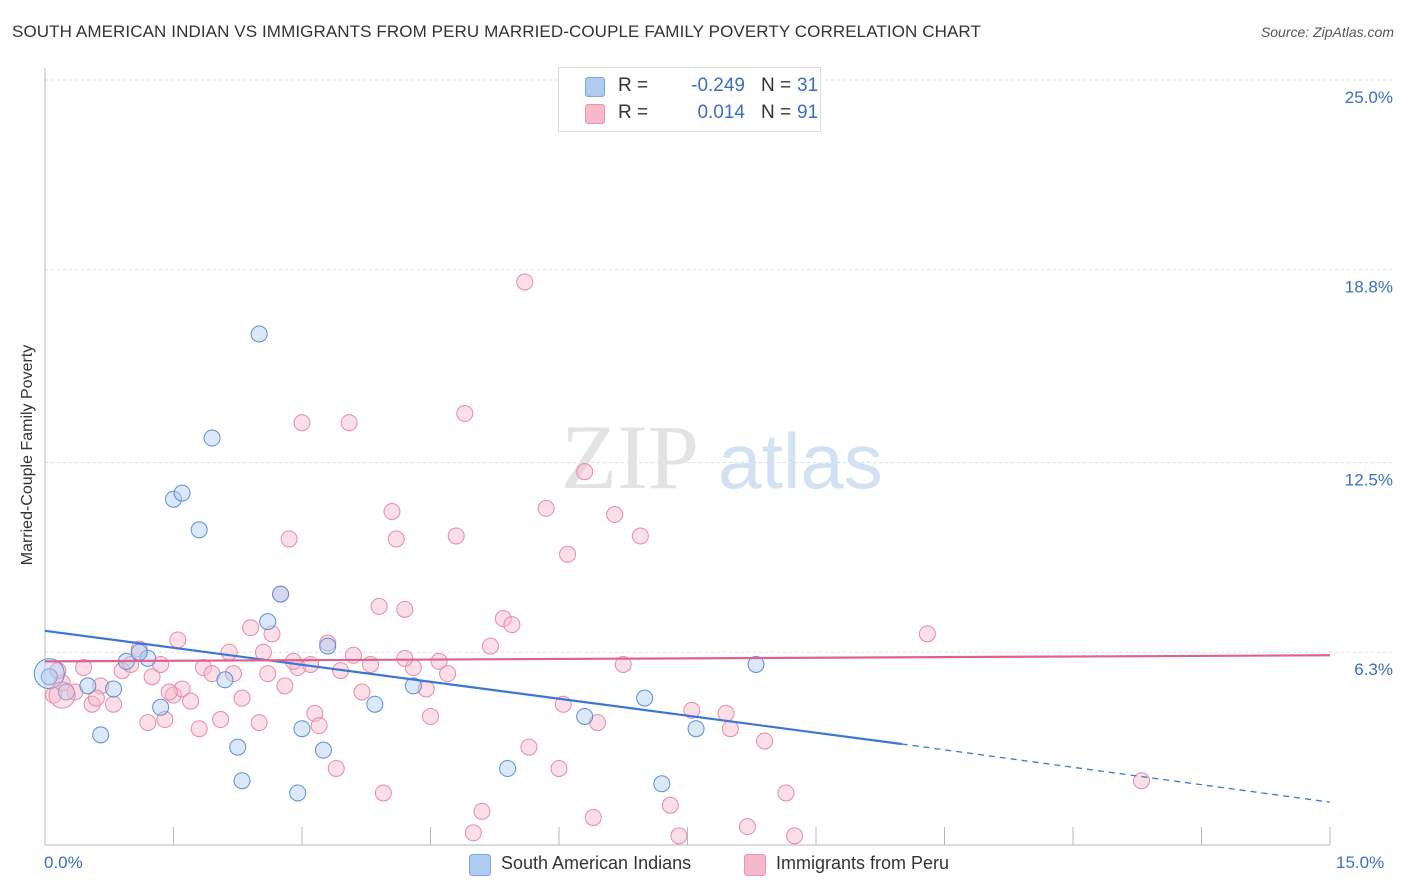 This screenshot has height=892, width=1406. I want to click on y-tick-label: 6.3%, so click(1373, 669).